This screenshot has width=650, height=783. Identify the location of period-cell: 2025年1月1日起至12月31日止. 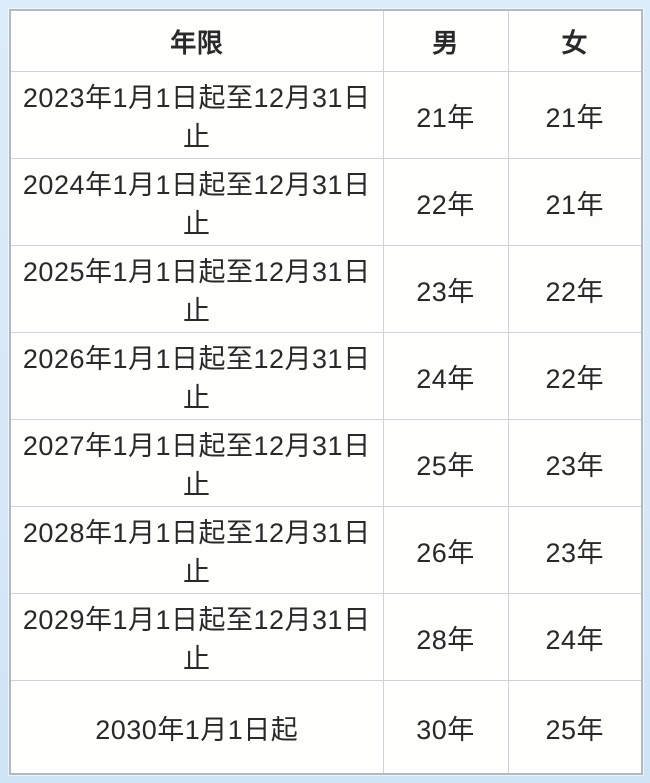
(196, 289).